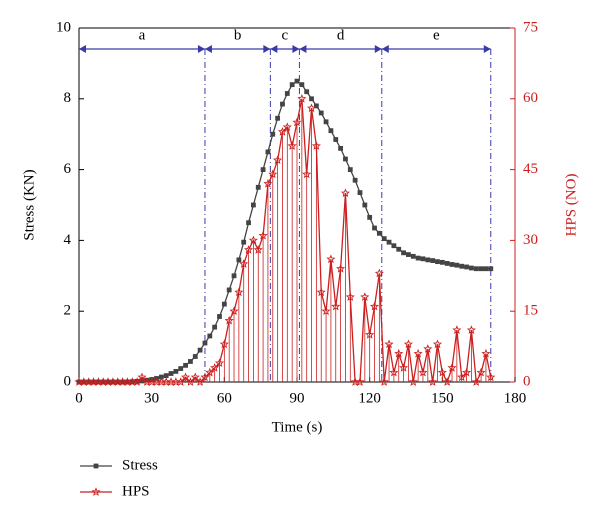 Image resolution: width=600 pixels, height=519 pixels. Describe the element at coordinates (341, 35) in the screenshot. I see `region-label: d` at that location.